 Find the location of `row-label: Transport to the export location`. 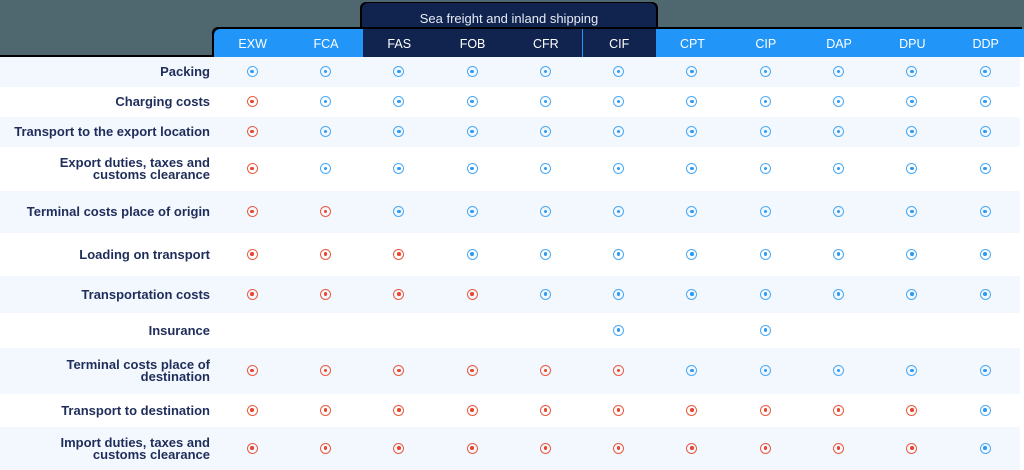

row-label: Transport to the export location is located at coordinates (112, 131).